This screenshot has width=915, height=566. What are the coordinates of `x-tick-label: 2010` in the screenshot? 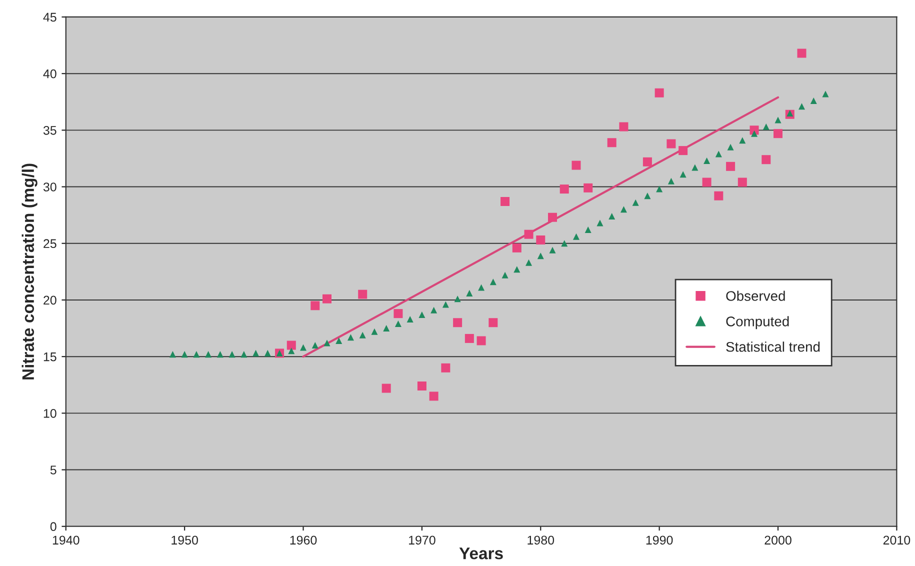 It's located at (896, 540).